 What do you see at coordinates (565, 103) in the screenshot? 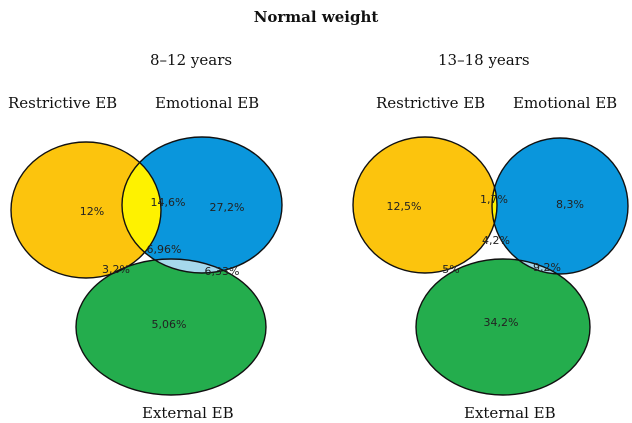
I see `right-emotional-label: Emotional EB` at bounding box center [565, 103].